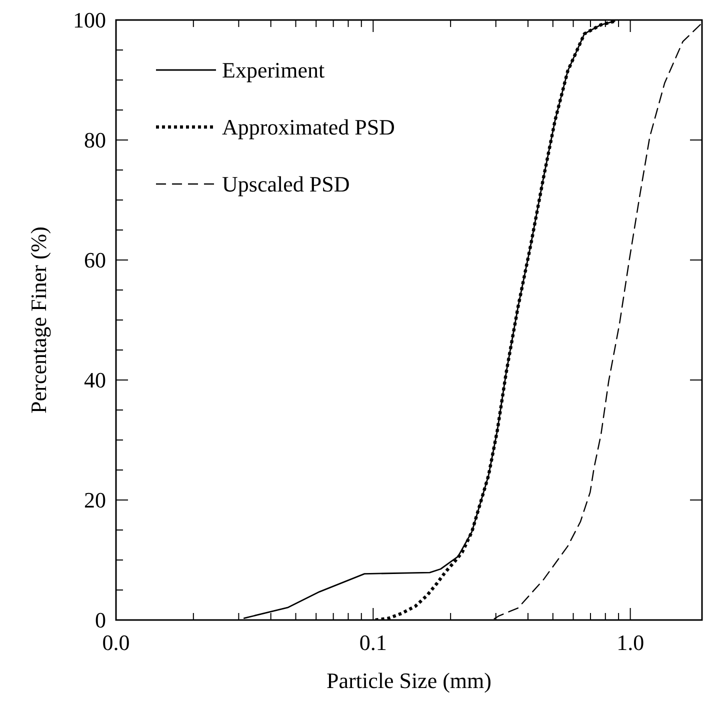  What do you see at coordinates (38, 320) in the screenshot?
I see `y-axis-title: Percentage Finer (%)` at bounding box center [38, 320].